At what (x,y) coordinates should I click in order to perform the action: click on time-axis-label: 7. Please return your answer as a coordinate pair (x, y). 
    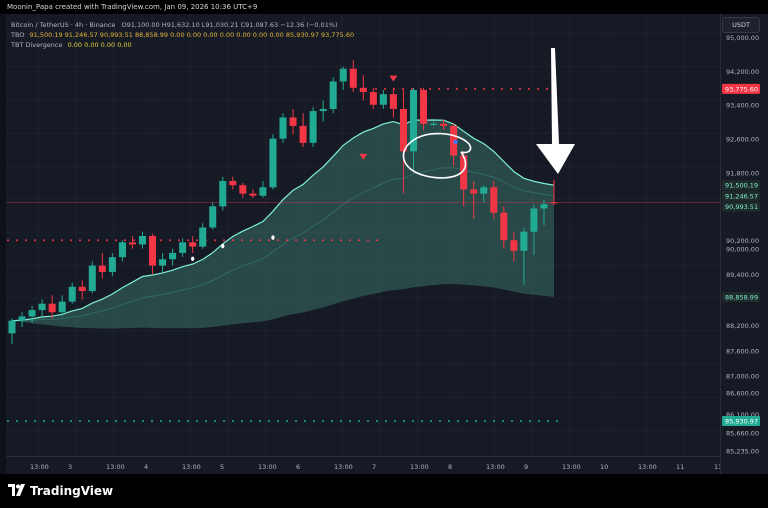
    Looking at the image, I should click on (374, 467).